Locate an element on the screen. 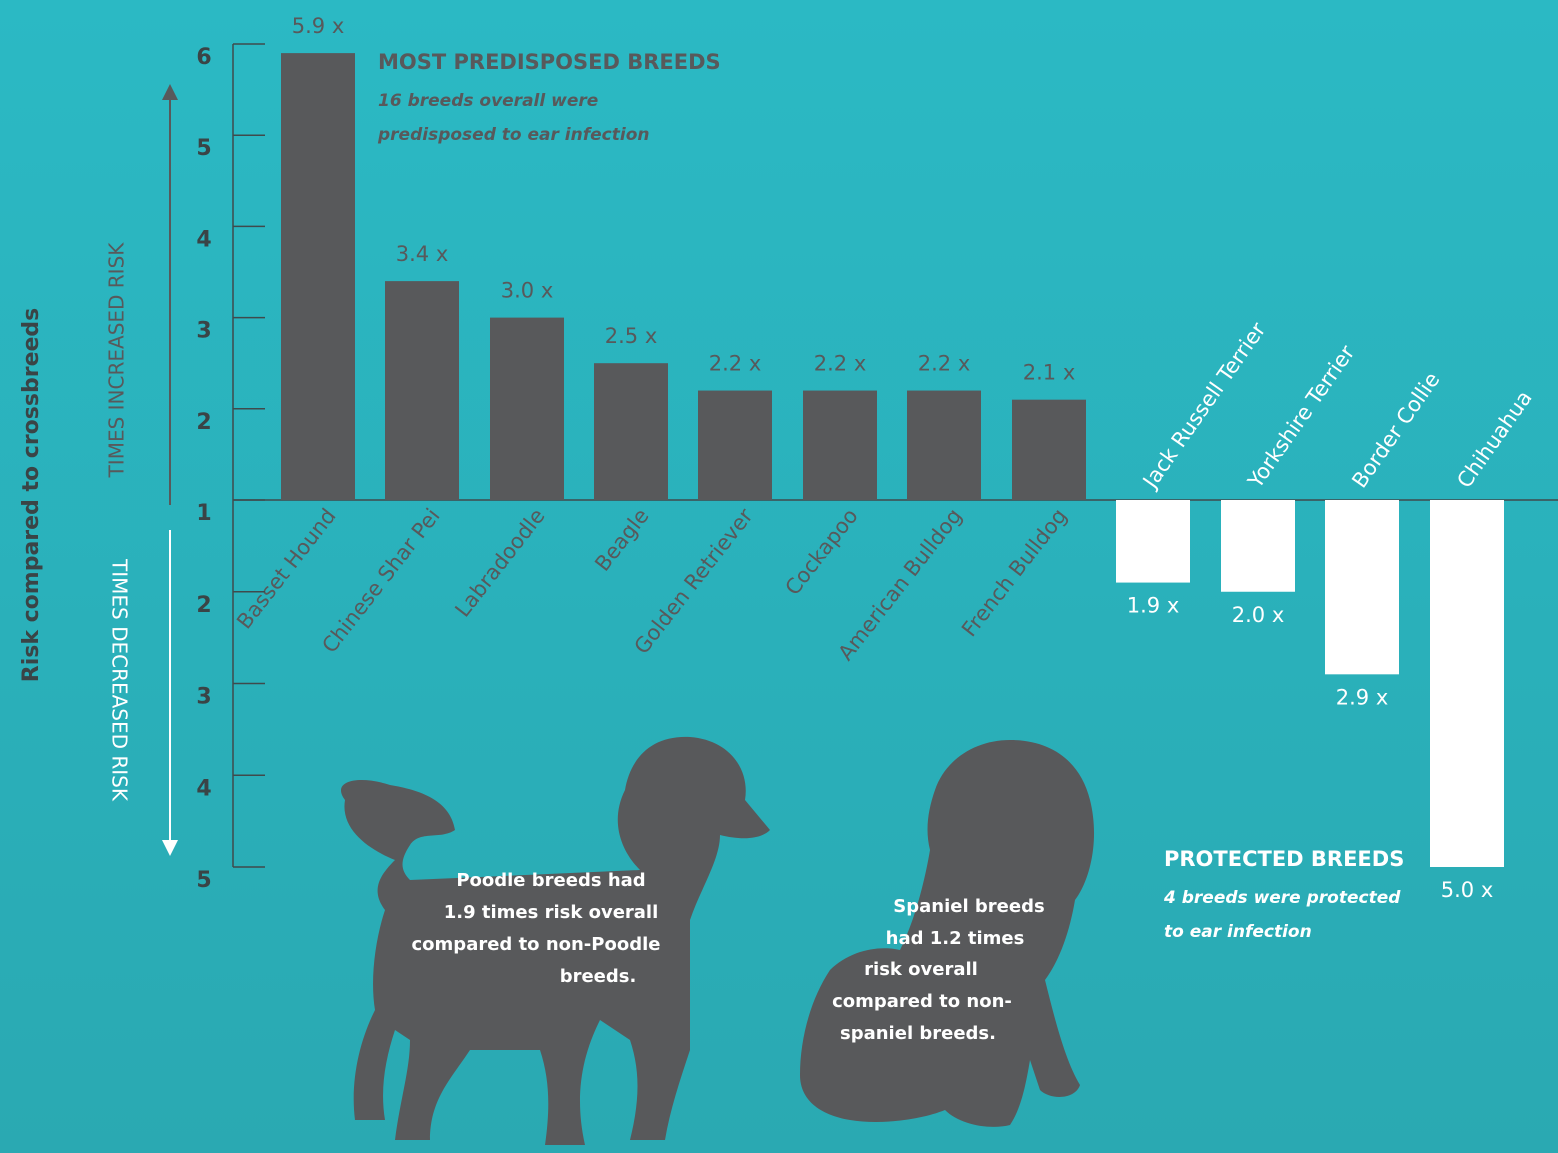 This screenshot has height=1153, width=1558. value-label: 5.9 x is located at coordinates (318, 26).